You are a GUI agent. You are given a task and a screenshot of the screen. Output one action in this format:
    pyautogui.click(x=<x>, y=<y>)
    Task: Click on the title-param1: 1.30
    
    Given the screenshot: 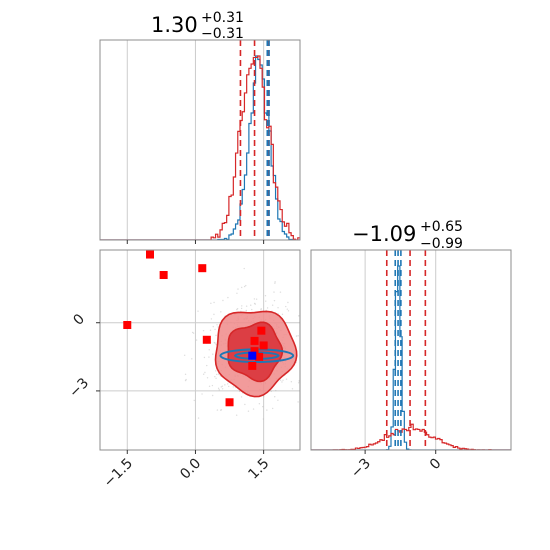 What is the action you would take?
    pyautogui.click(x=174, y=25)
    